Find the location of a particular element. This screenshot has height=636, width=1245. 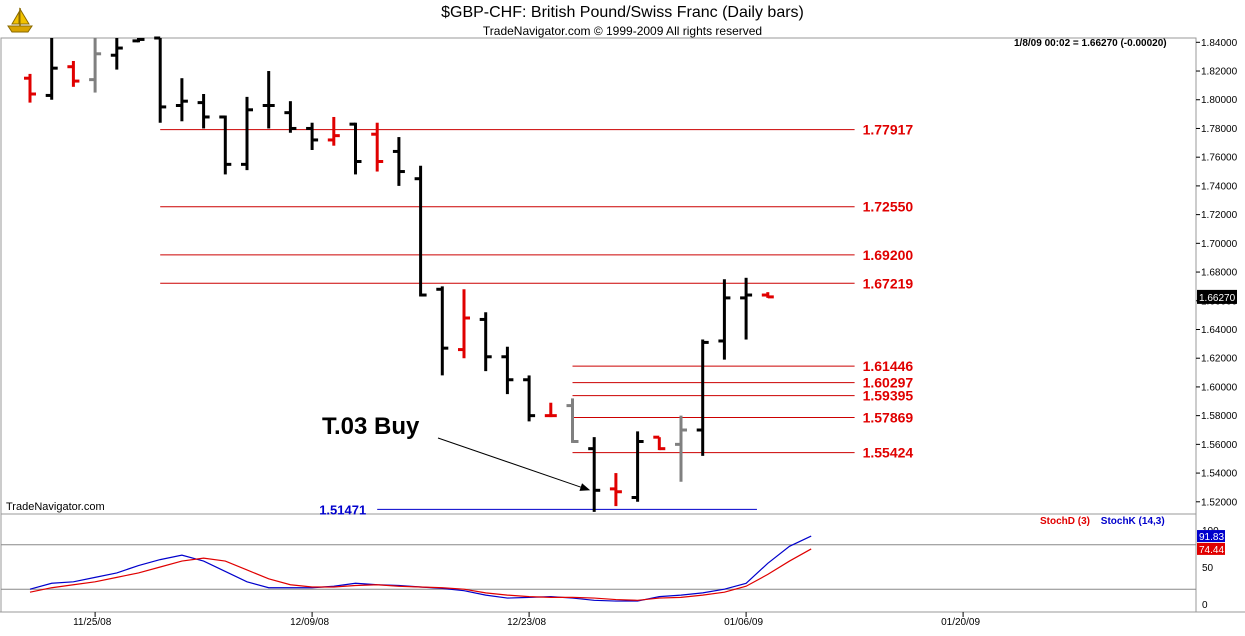

y-axis-tick-label: 1.74000 is located at coordinates (1219, 186).